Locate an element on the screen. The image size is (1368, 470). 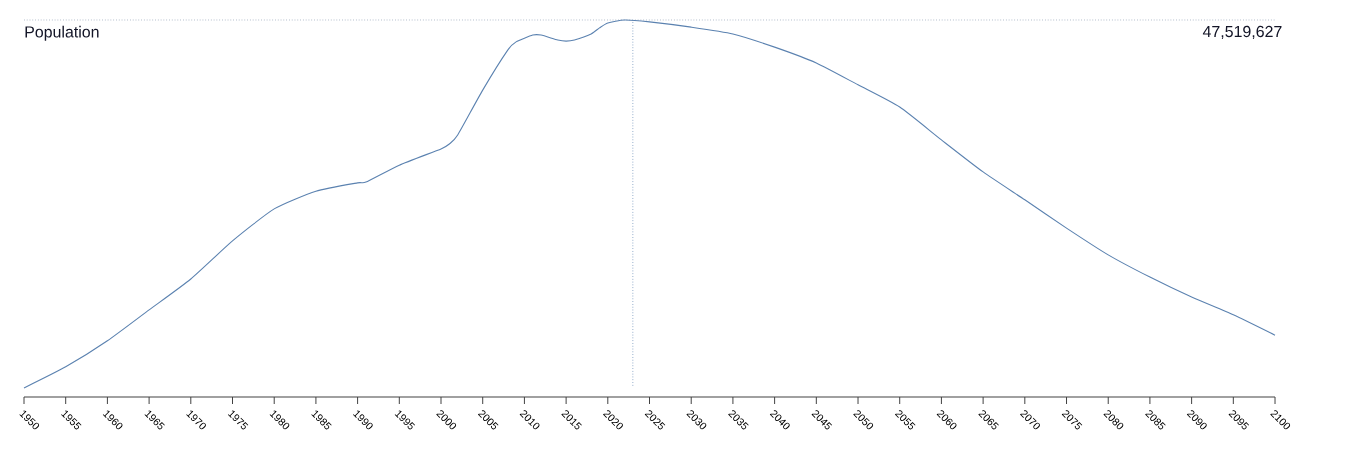
annotation: 47,519,627 is located at coordinates (1242, 32).